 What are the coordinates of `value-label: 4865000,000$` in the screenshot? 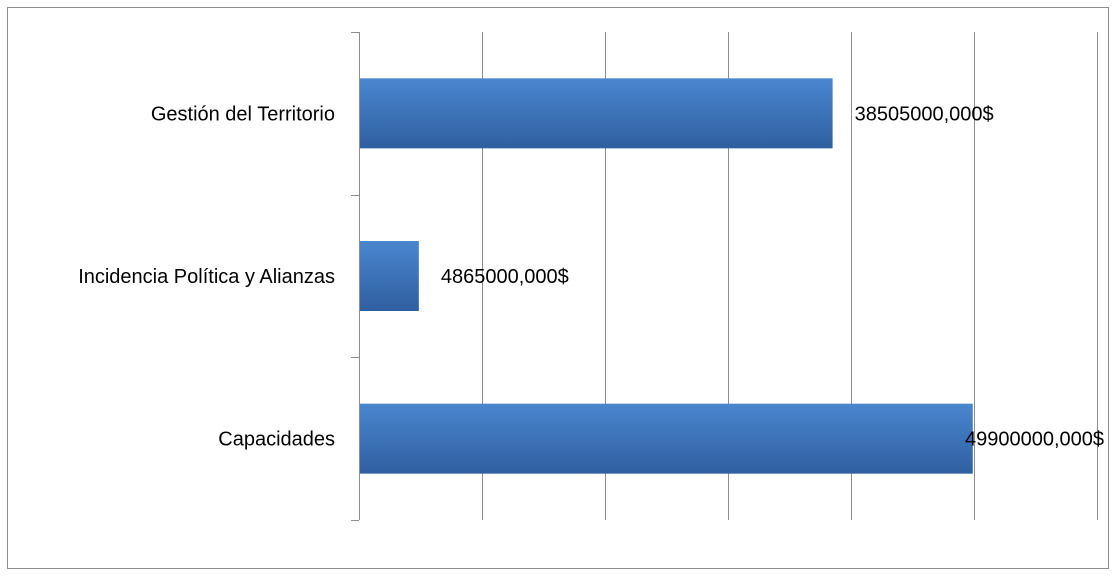 It's located at (505, 277).